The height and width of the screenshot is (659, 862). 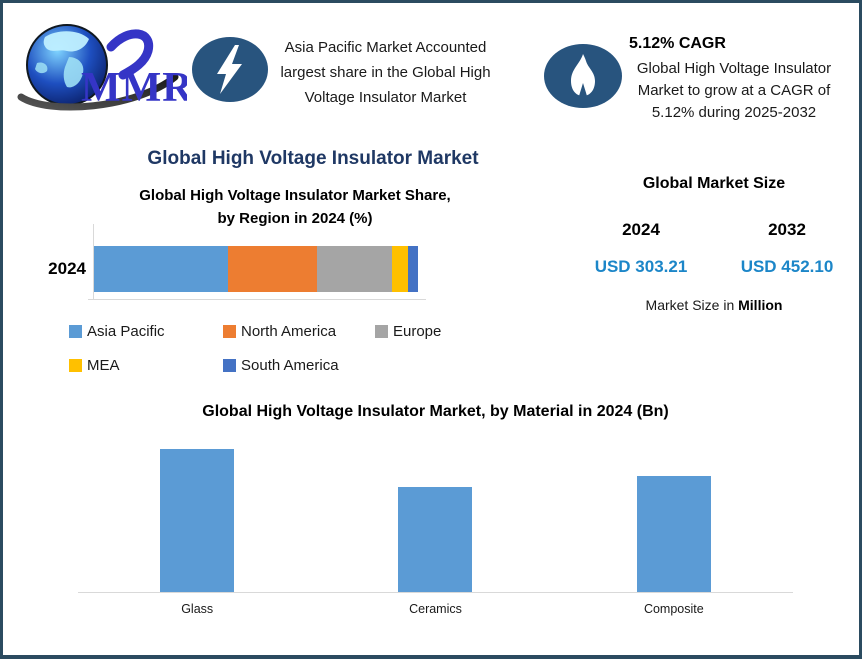 What do you see at coordinates (67, 268) in the screenshot?
I see `region-category-label: 2024` at bounding box center [67, 268].